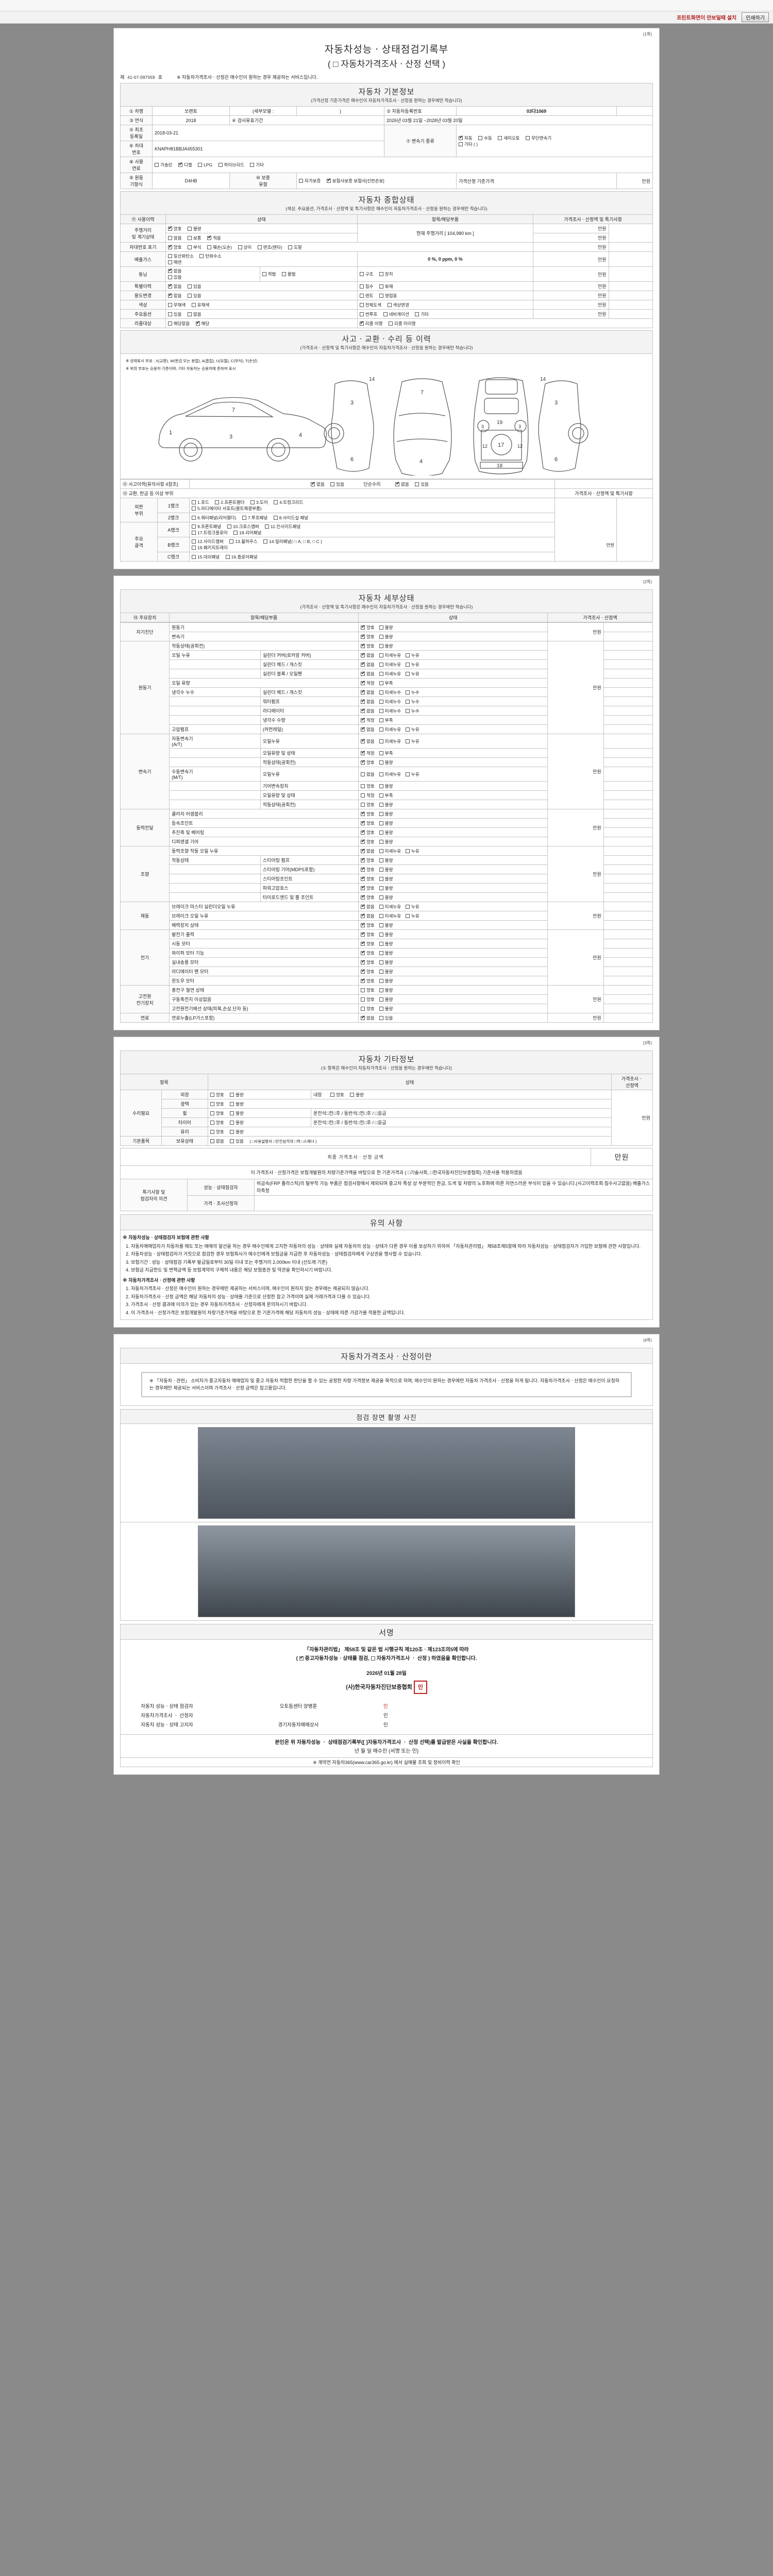  What do you see at coordinates (337, 1095) in the screenshot?
I see `interior-good: 양호` at bounding box center [337, 1095].